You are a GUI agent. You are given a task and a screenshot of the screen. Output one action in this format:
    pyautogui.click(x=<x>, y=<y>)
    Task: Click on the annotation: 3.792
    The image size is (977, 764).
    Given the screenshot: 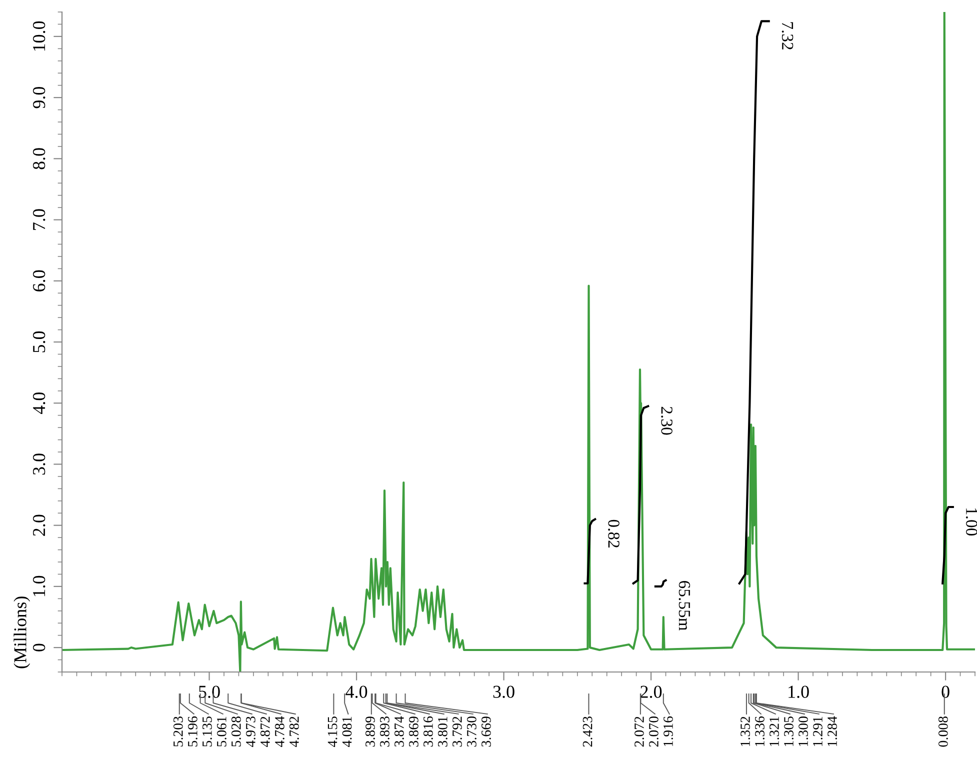 What is the action you would take?
    pyautogui.click(x=457, y=731)
    